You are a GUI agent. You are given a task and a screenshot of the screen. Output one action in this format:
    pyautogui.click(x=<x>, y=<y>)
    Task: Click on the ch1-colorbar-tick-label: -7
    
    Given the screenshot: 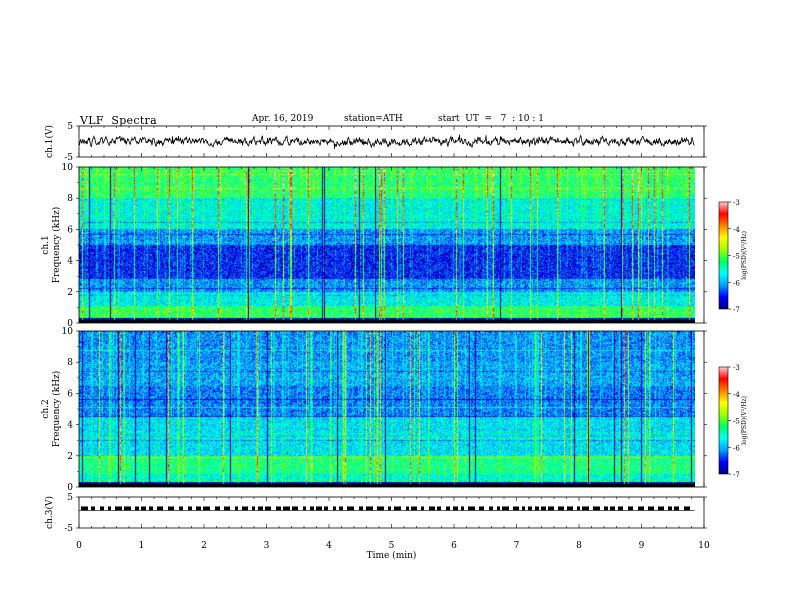 What is the action you would take?
    pyautogui.click(x=736, y=310)
    